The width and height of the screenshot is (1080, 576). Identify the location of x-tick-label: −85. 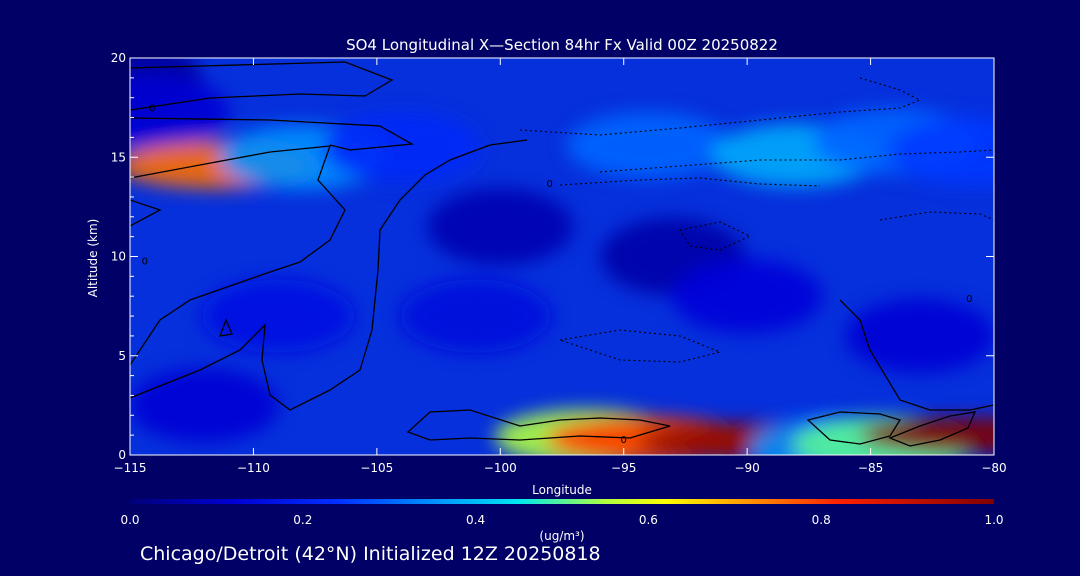
(870, 468).